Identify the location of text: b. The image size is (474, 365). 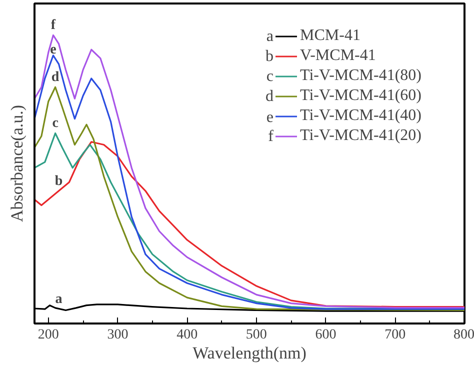
(270, 56).